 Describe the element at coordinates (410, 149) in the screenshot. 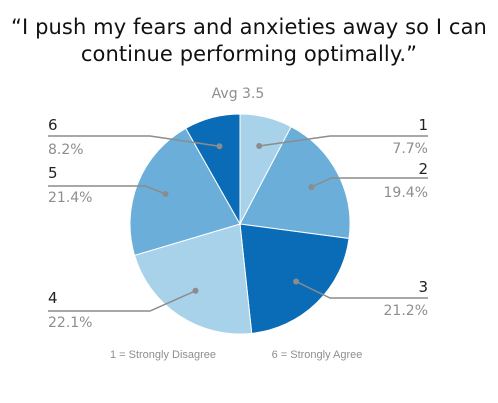

I see `slice-value-label-1: 7.7%` at that location.